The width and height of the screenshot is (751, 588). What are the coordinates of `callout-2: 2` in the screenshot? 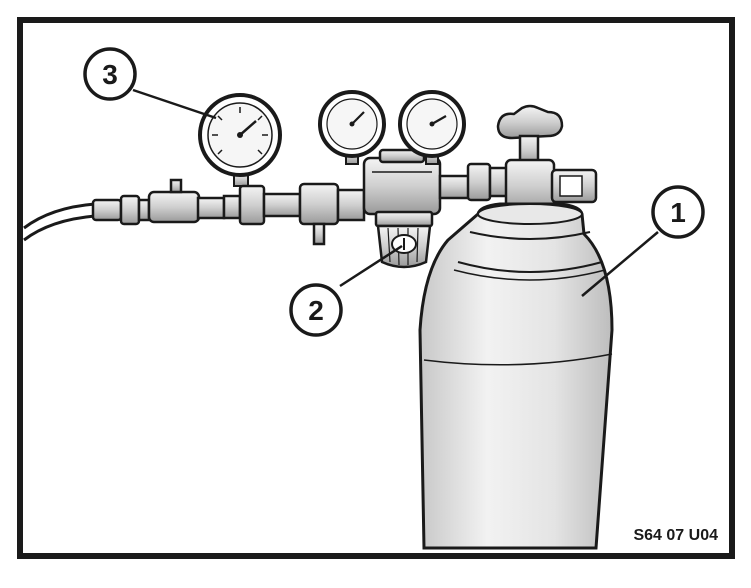 It's located at (316, 310).